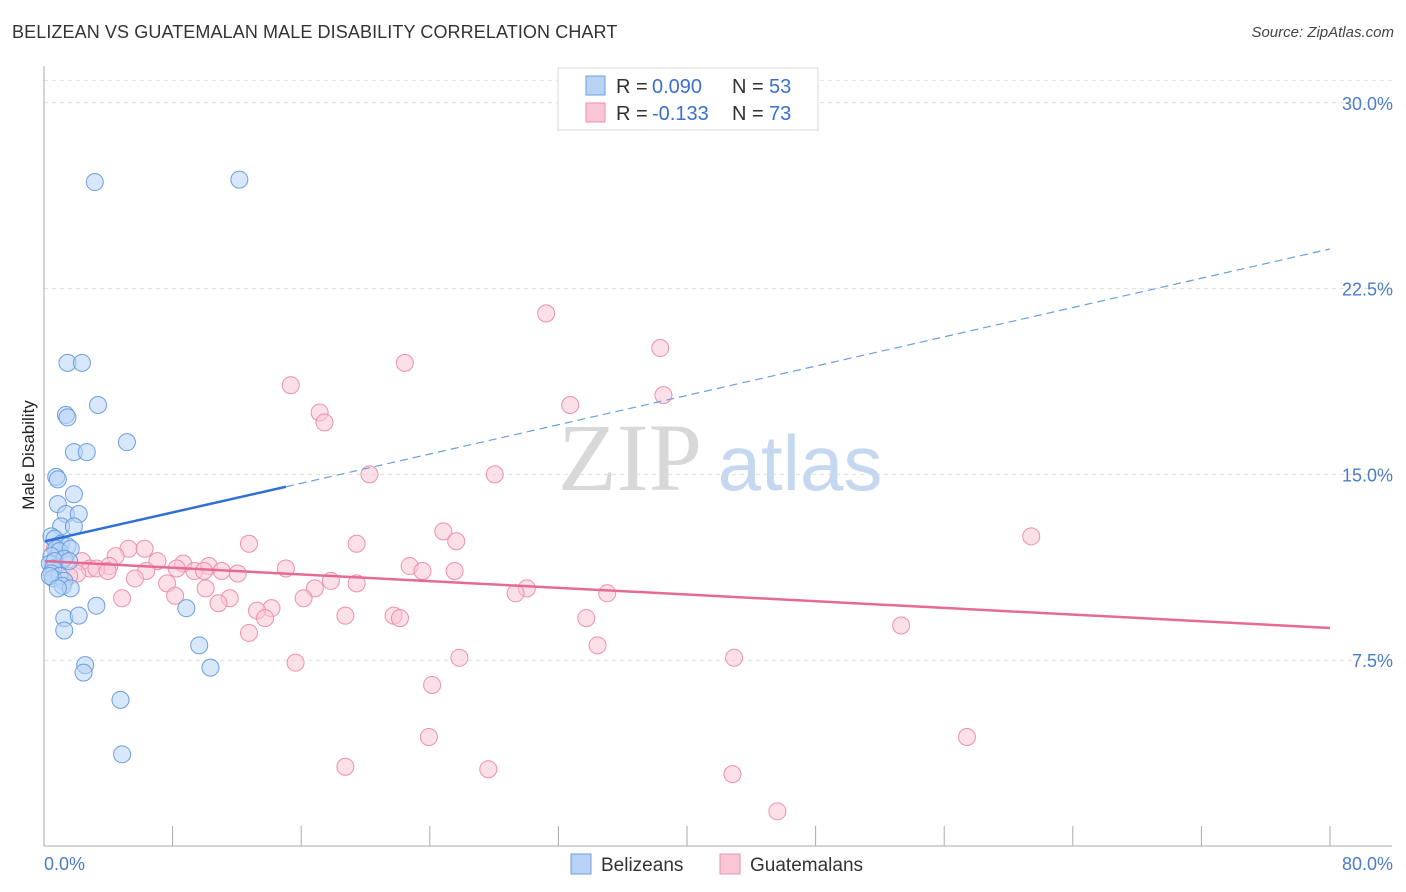  What do you see at coordinates (144, 467) in the screenshot?
I see `belizeans-points` at bounding box center [144, 467].